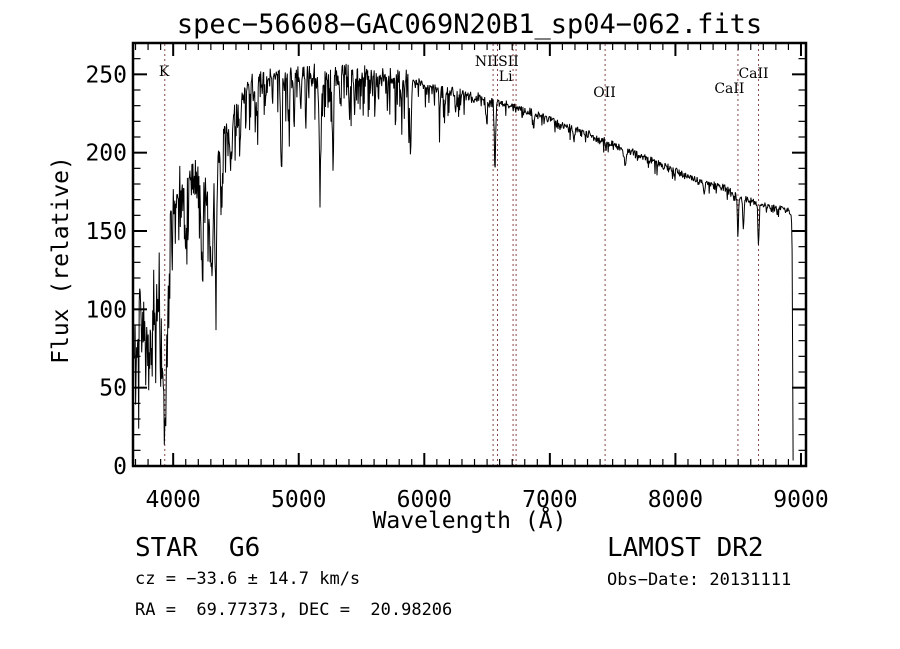 The width and height of the screenshot is (900, 649). Describe the element at coordinates (113, 389) in the screenshot. I see `y-tick-label: 50` at that location.